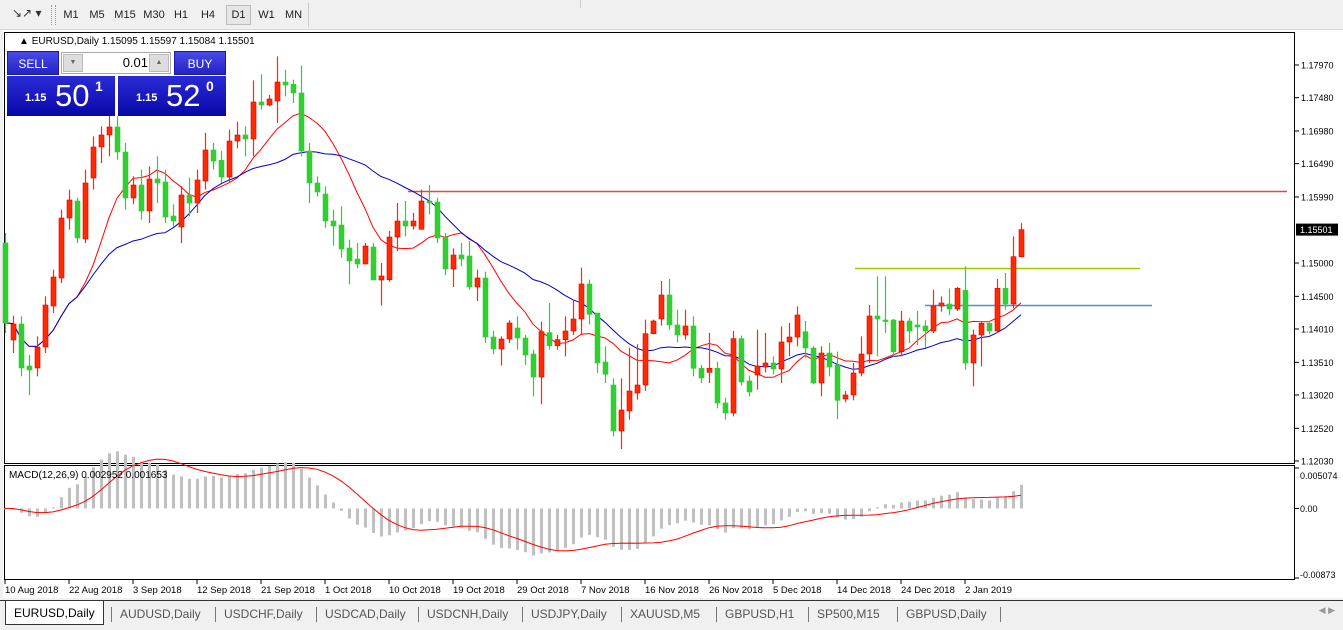  I want to click on tab-scroll-arrows-icon: ◀ ▶, so click(1326, 610).